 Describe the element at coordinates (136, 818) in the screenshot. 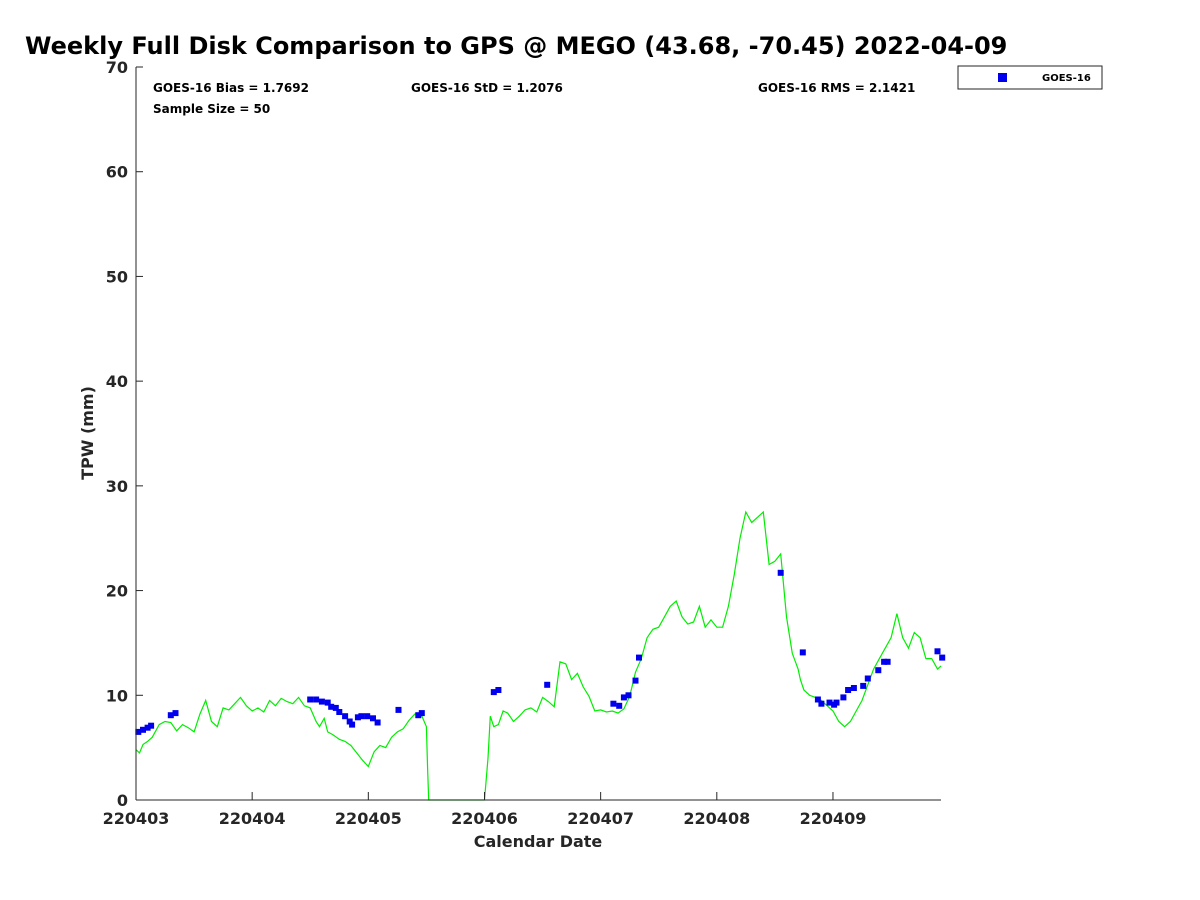

I see `x-tick-label: 220403` at that location.